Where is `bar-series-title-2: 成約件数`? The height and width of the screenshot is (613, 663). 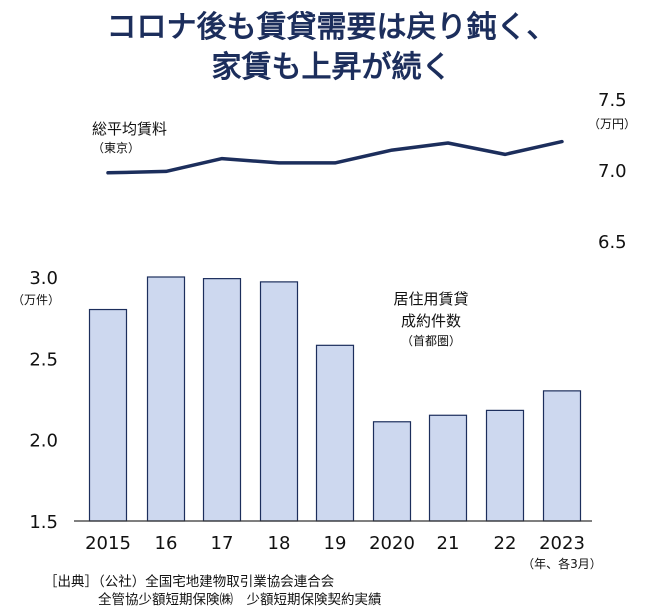 bar-series-title-2: 成約件数 is located at coordinates (431, 321).